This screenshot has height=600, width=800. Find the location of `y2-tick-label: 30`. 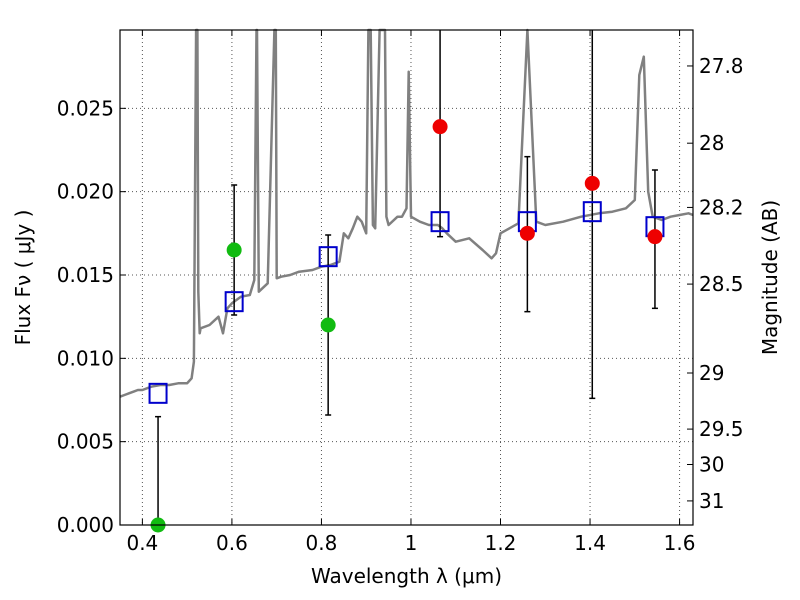

y2-tick-label: 30 is located at coordinates (711, 464).